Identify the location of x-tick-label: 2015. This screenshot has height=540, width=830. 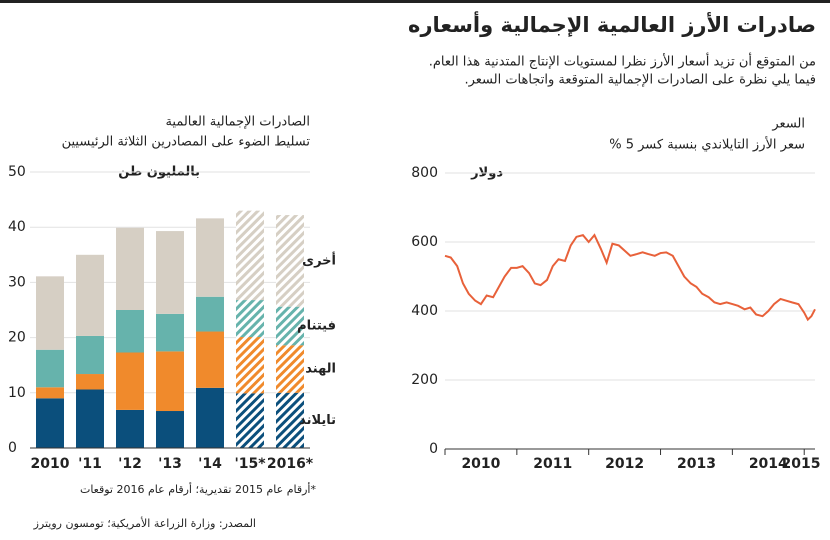
(801, 464).